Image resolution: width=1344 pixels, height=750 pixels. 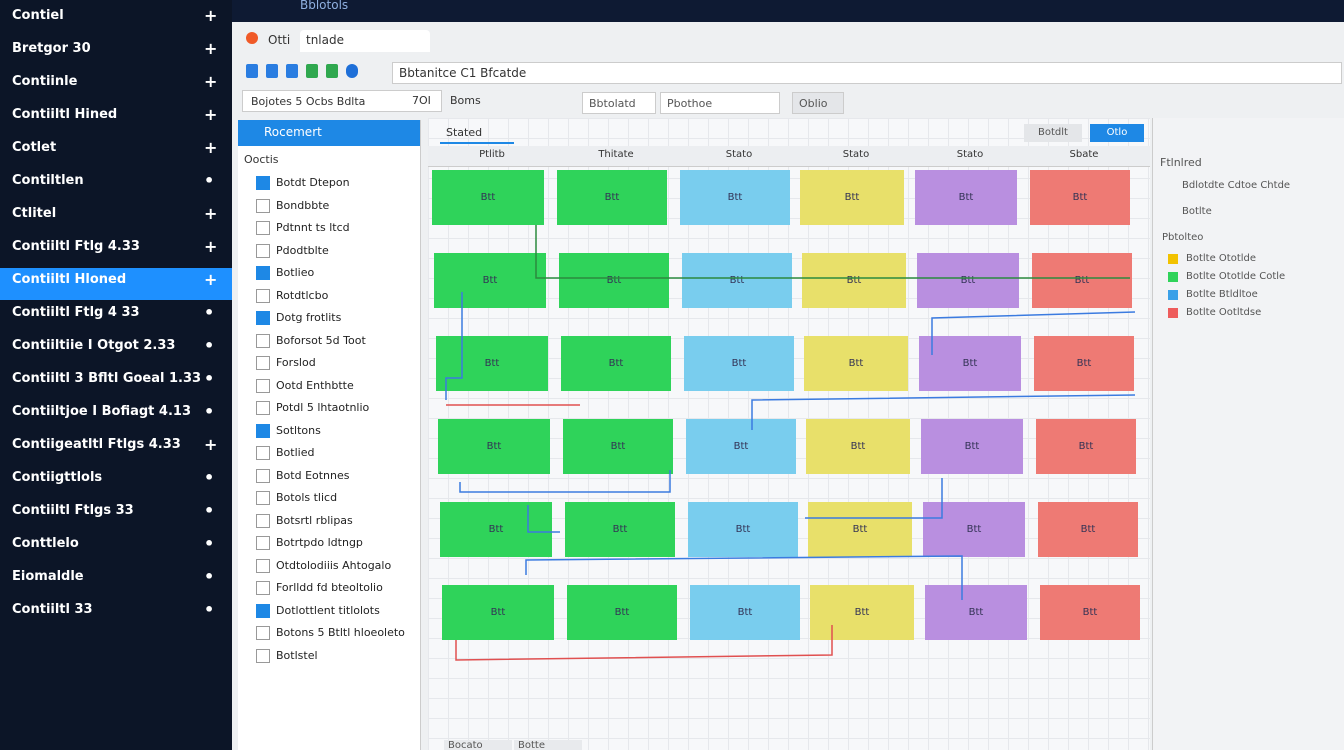 I want to click on sidebar-item: Conttlelo, so click(x=45, y=543).